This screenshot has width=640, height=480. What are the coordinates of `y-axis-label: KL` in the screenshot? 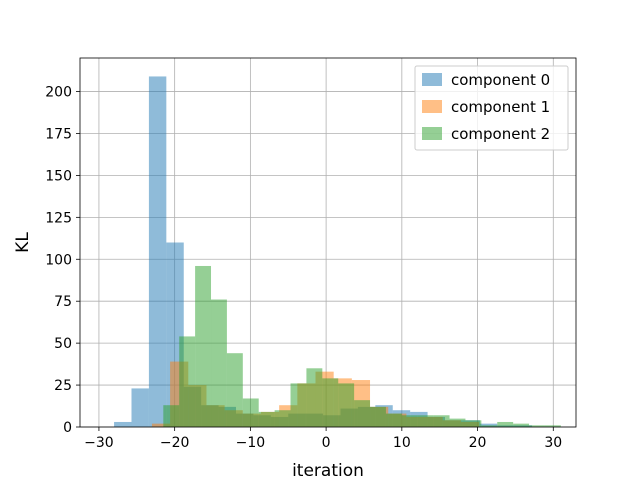 It's located at (23, 242).